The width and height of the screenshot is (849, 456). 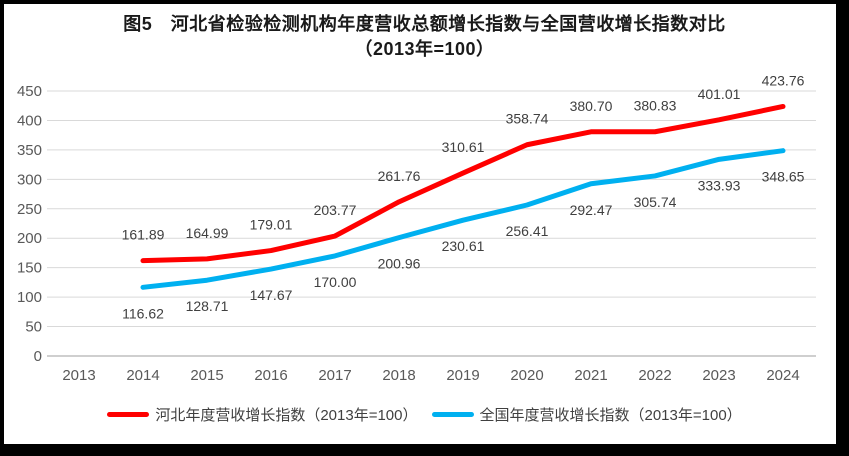 What do you see at coordinates (128, 414) in the screenshot?
I see `legend-swatch-hebei` at bounding box center [128, 414].